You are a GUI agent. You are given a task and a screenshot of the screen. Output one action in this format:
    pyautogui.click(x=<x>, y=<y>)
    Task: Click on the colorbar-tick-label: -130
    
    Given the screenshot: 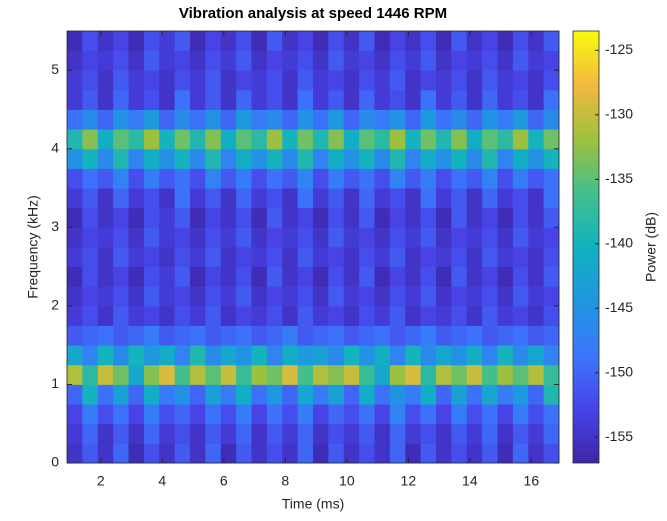 What is the action you would take?
    pyautogui.click(x=619, y=114)
    